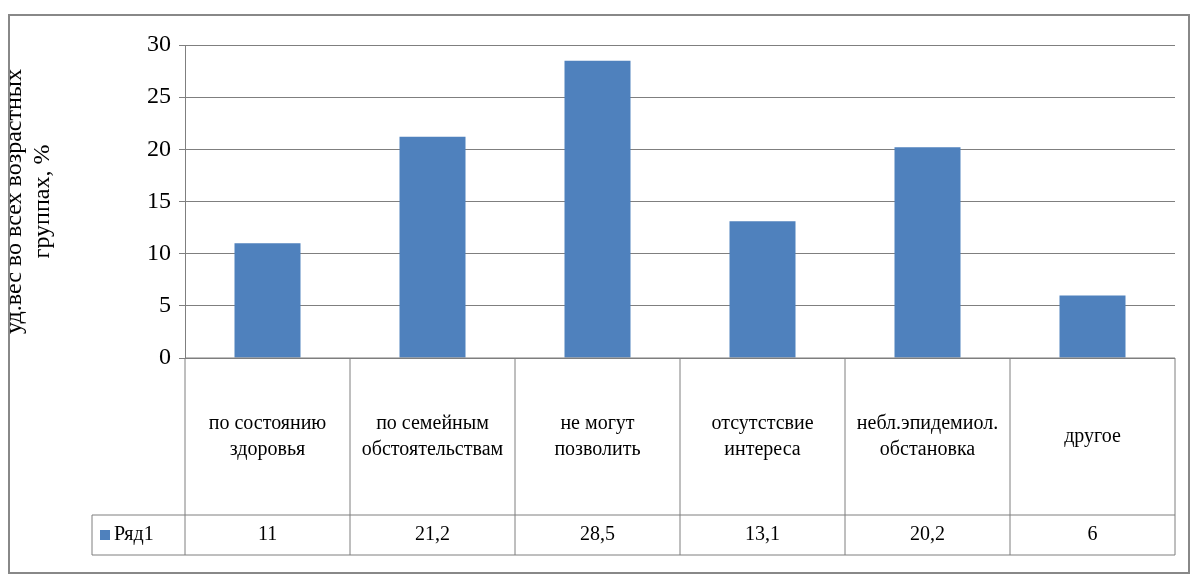 Image resolution: width=1198 pixels, height=577 pixels. What do you see at coordinates (267, 533) in the screenshot?
I see `data-label: 11` at bounding box center [267, 533].